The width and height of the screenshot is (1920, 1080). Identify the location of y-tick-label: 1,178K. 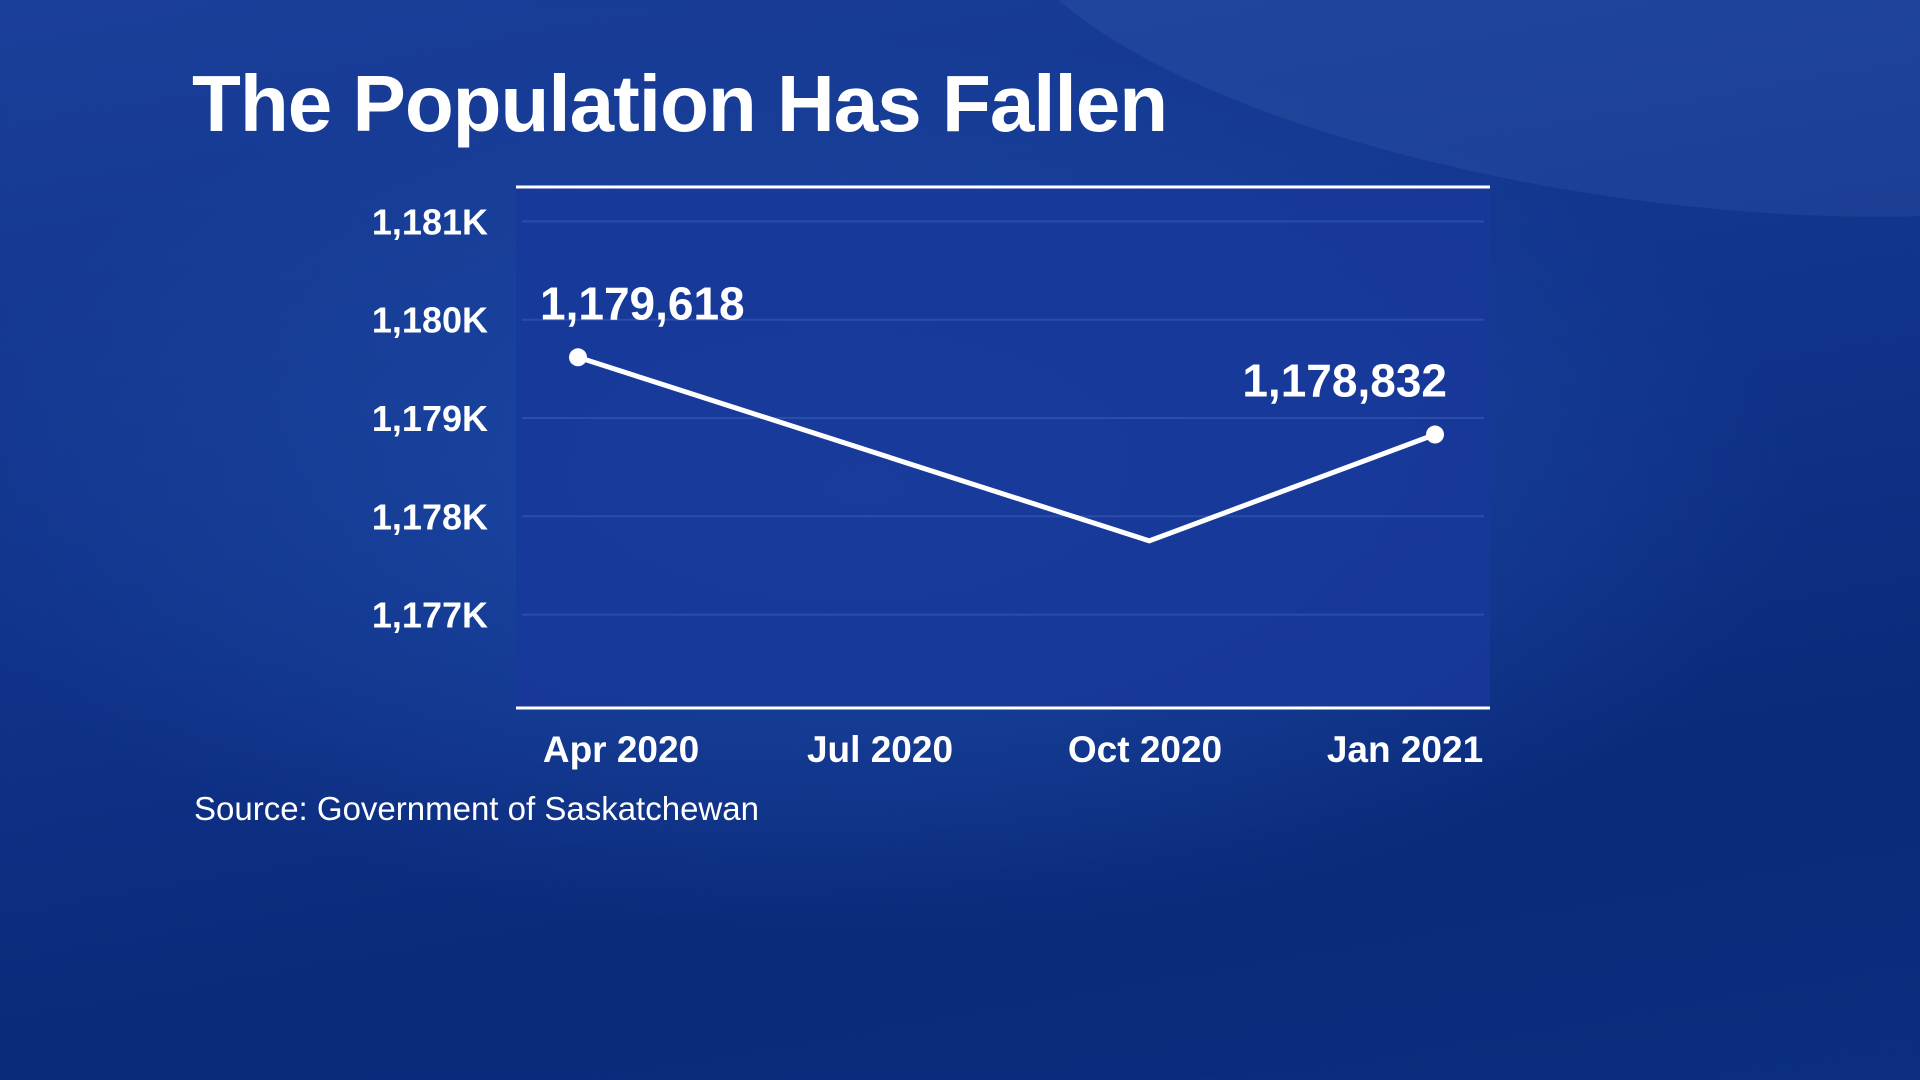
(430, 516).